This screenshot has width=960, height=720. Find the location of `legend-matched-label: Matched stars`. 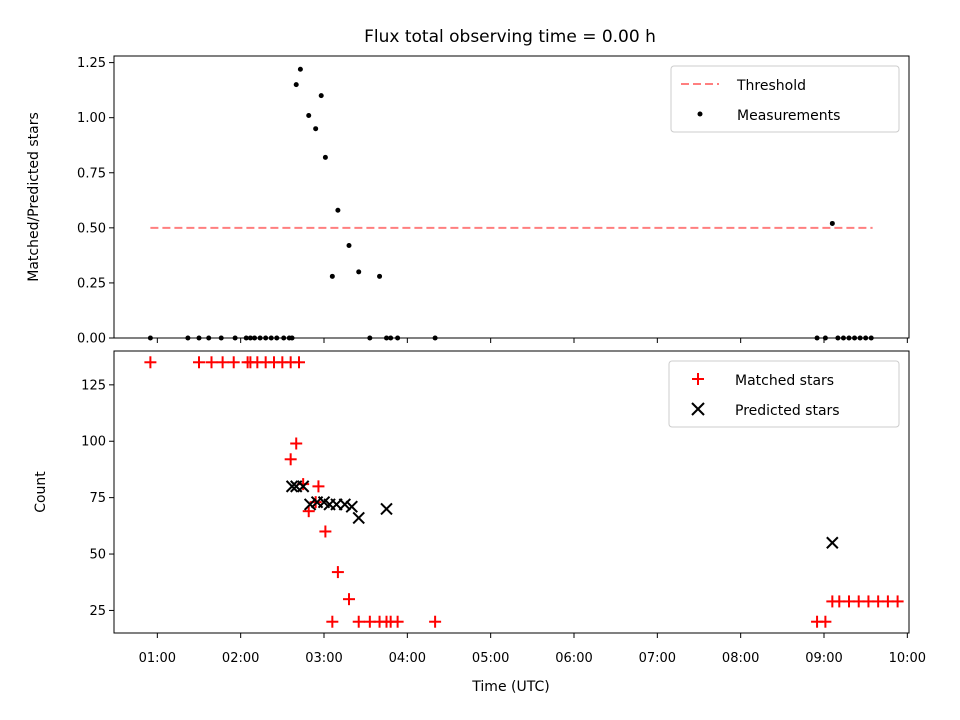

legend-matched-label: Matched stars is located at coordinates (784, 381).